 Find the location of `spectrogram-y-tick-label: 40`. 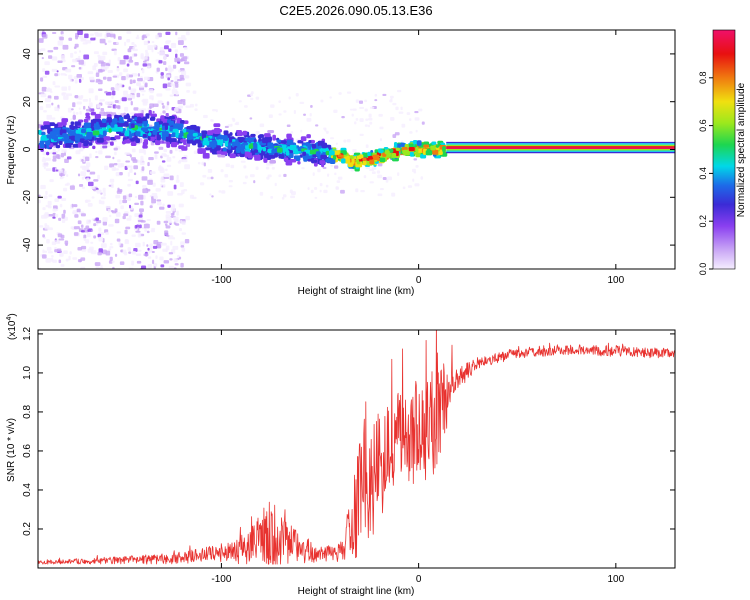

spectrogram-y-tick-label: 40 is located at coordinates (27, 54).